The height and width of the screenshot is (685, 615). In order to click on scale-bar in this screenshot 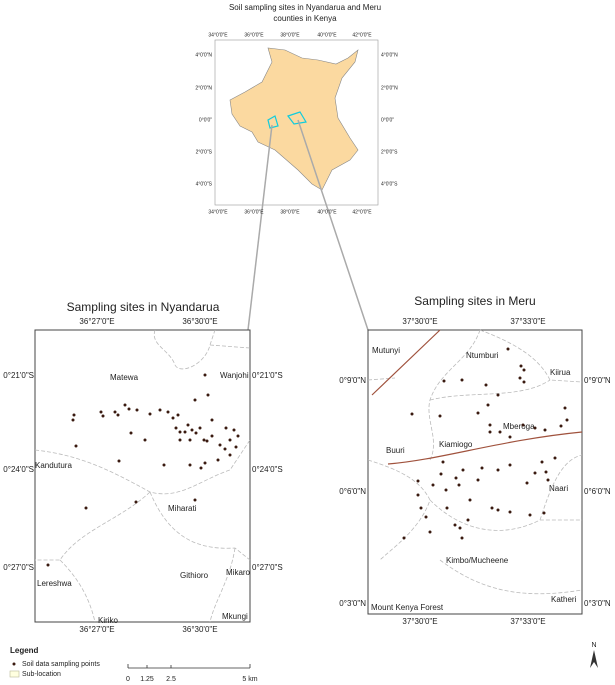, I will do `click(189, 666)`.